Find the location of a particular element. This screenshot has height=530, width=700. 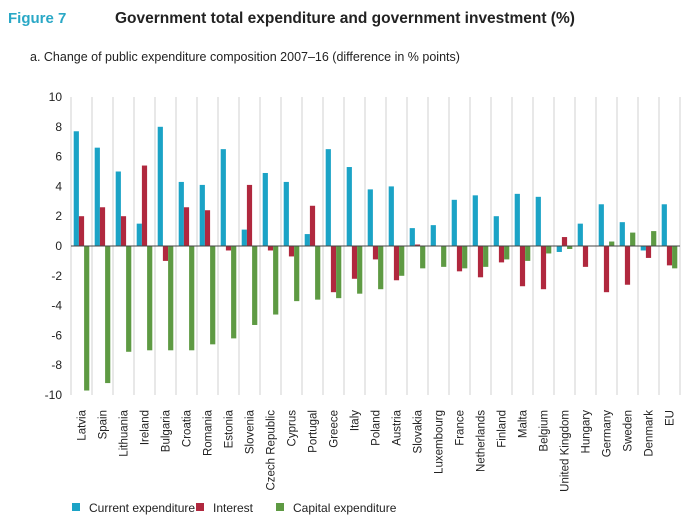

y-tick-label: -6 is located at coordinates (56, 335).